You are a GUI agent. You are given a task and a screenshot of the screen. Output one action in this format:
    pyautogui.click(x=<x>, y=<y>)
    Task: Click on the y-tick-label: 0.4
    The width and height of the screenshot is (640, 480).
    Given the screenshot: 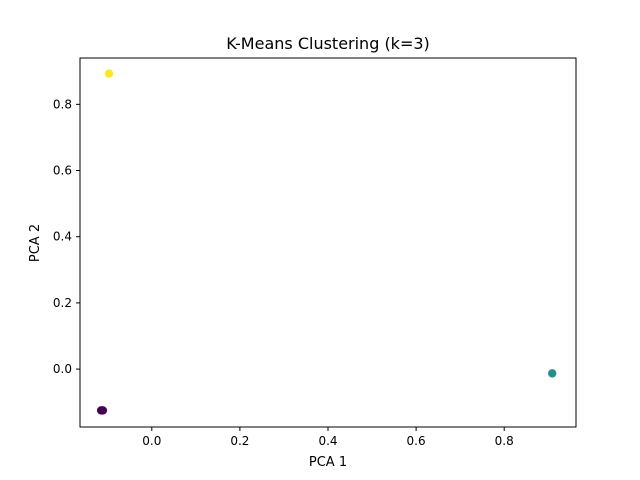 What is the action you would take?
    pyautogui.click(x=62, y=237)
    